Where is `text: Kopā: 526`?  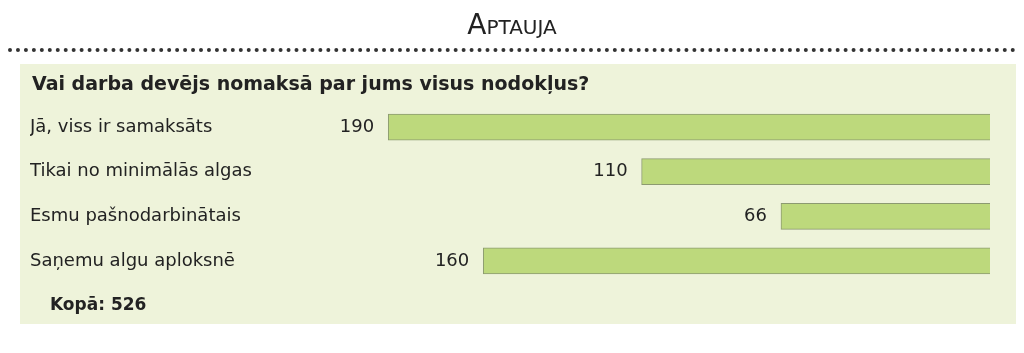
text: Kopā: 526 is located at coordinates (98, 304).